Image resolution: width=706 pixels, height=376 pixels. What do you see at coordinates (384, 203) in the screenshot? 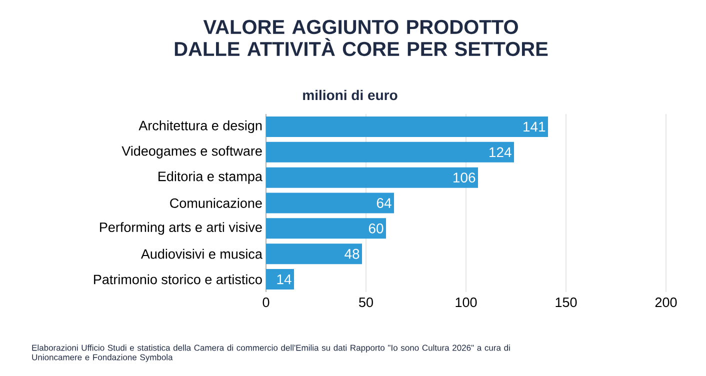
I see `data-label: 64` at bounding box center [384, 203].